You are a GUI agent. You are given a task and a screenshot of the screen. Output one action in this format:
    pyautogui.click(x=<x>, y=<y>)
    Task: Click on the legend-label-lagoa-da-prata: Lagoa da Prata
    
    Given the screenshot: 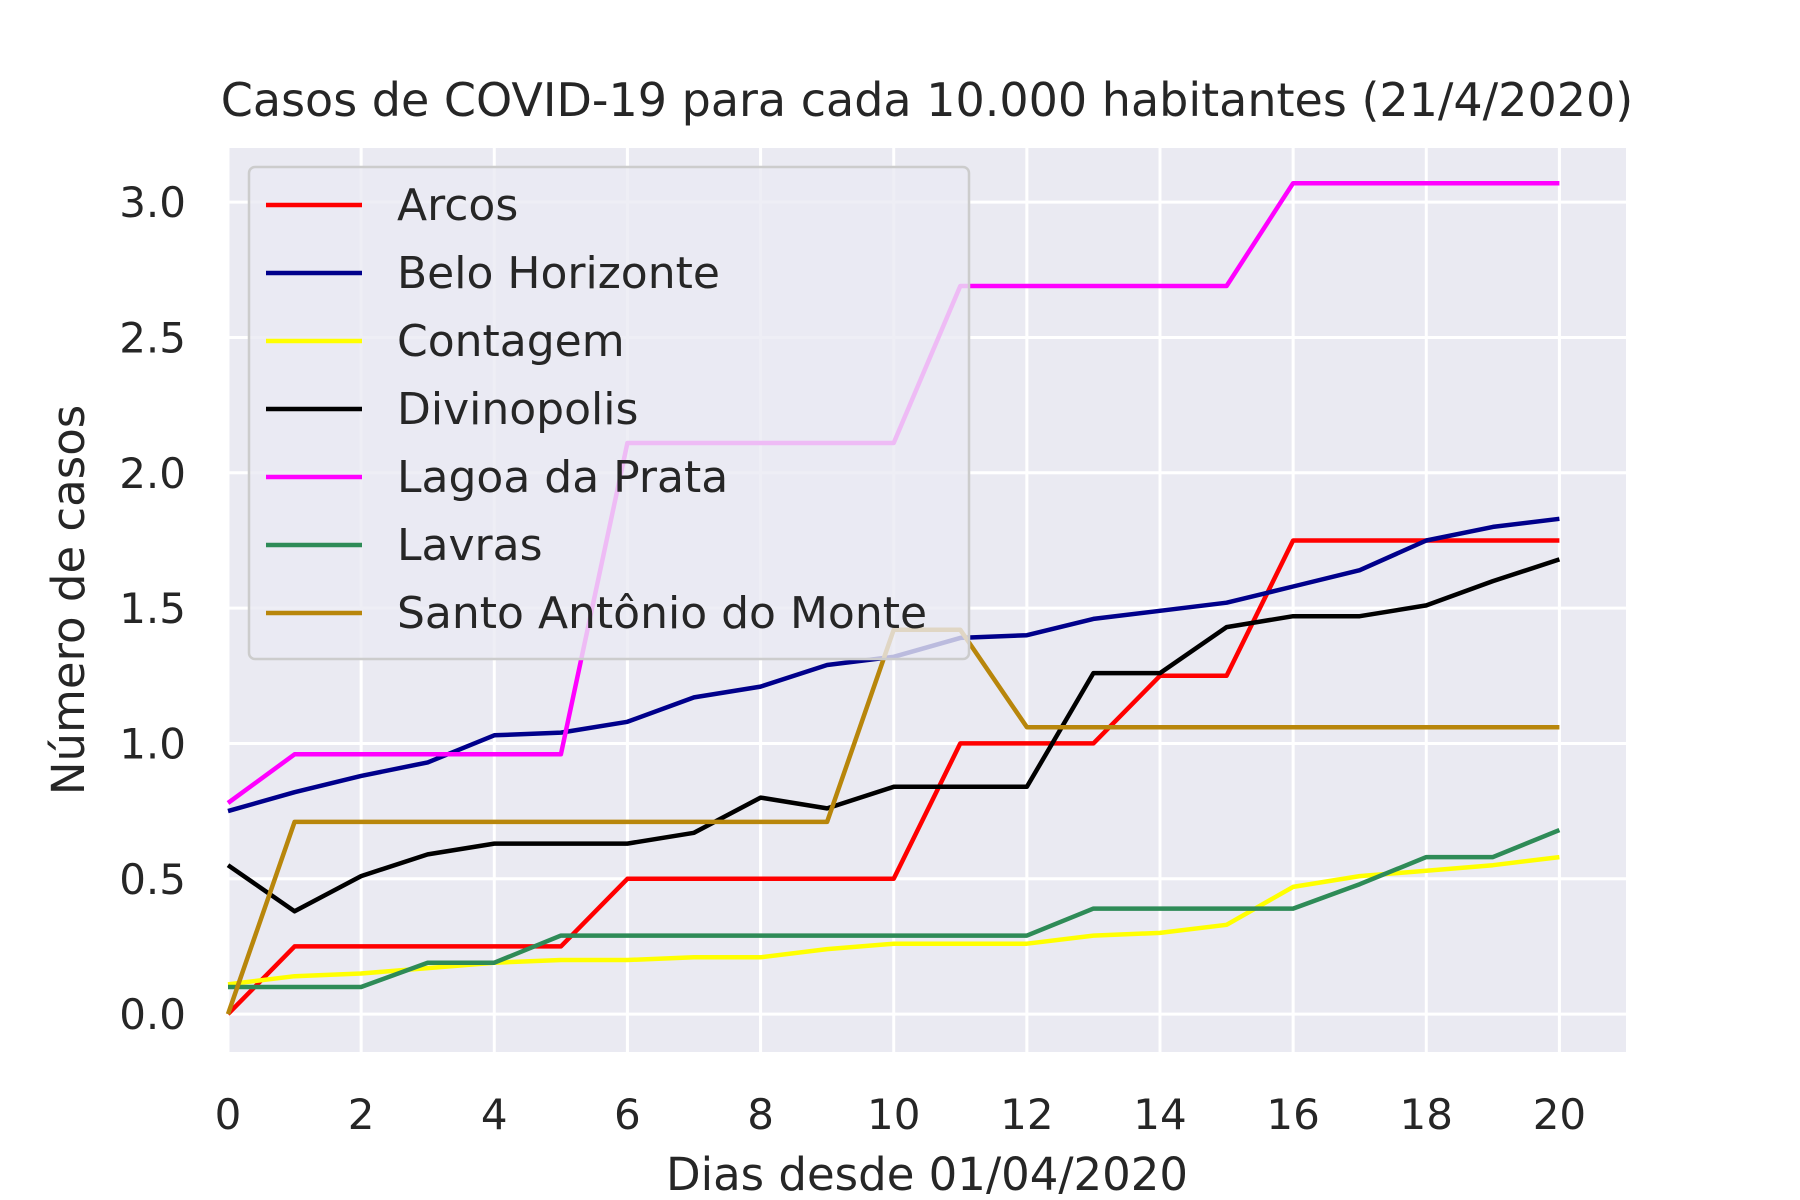 What is the action you would take?
    pyautogui.click(x=562, y=477)
    